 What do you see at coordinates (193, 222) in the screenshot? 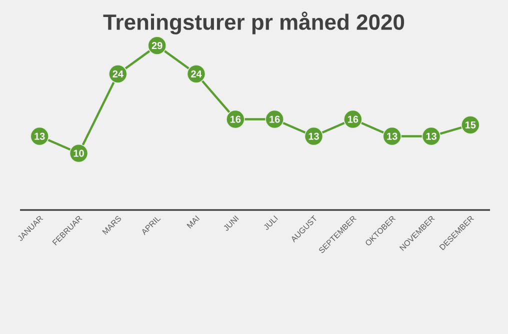
I see `x-tick-label: MAI` at bounding box center [193, 222].